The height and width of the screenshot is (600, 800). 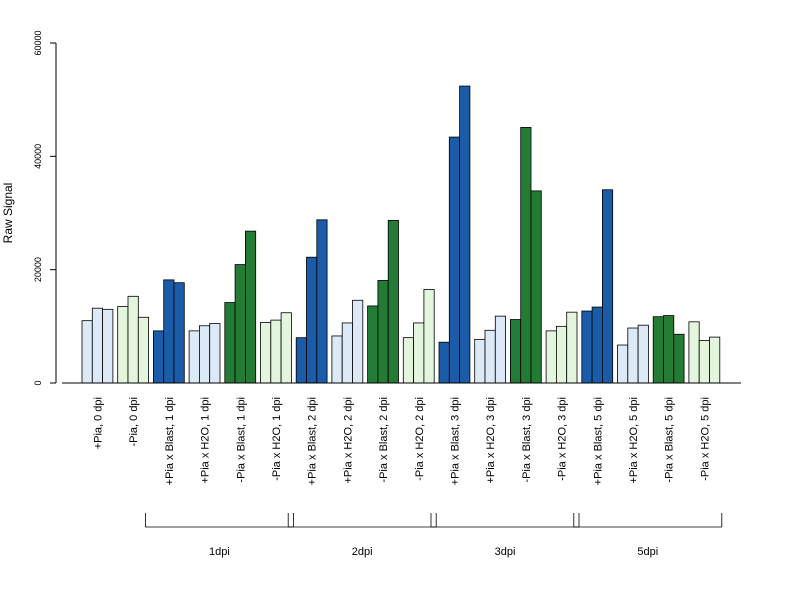 I want to click on x-tick-label: +Pia x H2O, 5 dpi, so click(x=634, y=440).